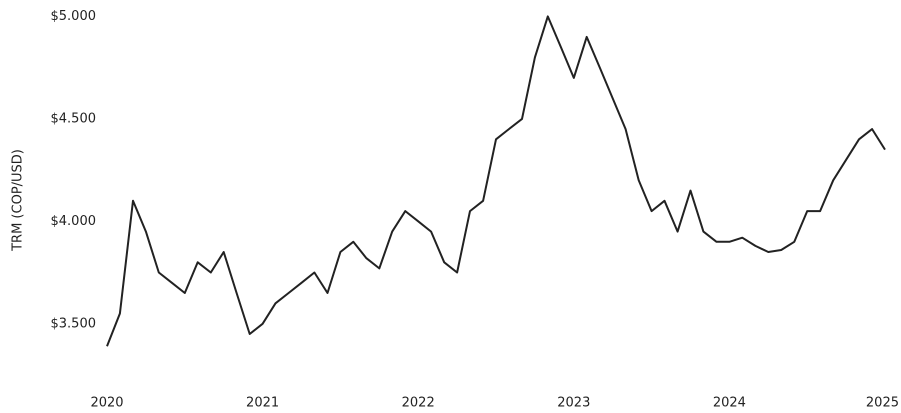 The height and width of the screenshot is (413, 901). What do you see at coordinates (573, 403) in the screenshot?
I see `x-tick-label: 2023` at bounding box center [573, 403].